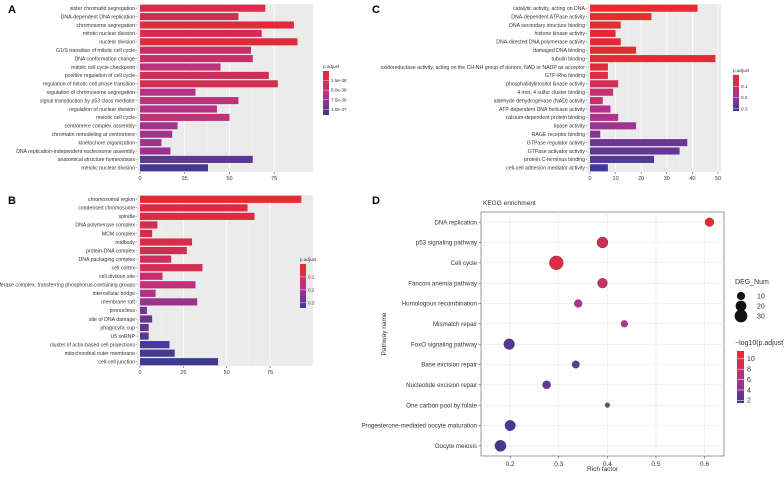 The width and height of the screenshot is (784, 490). Describe the element at coordinates (447, 243) in the screenshot. I see `pathway-label: p53 signaling pathway` at that location.